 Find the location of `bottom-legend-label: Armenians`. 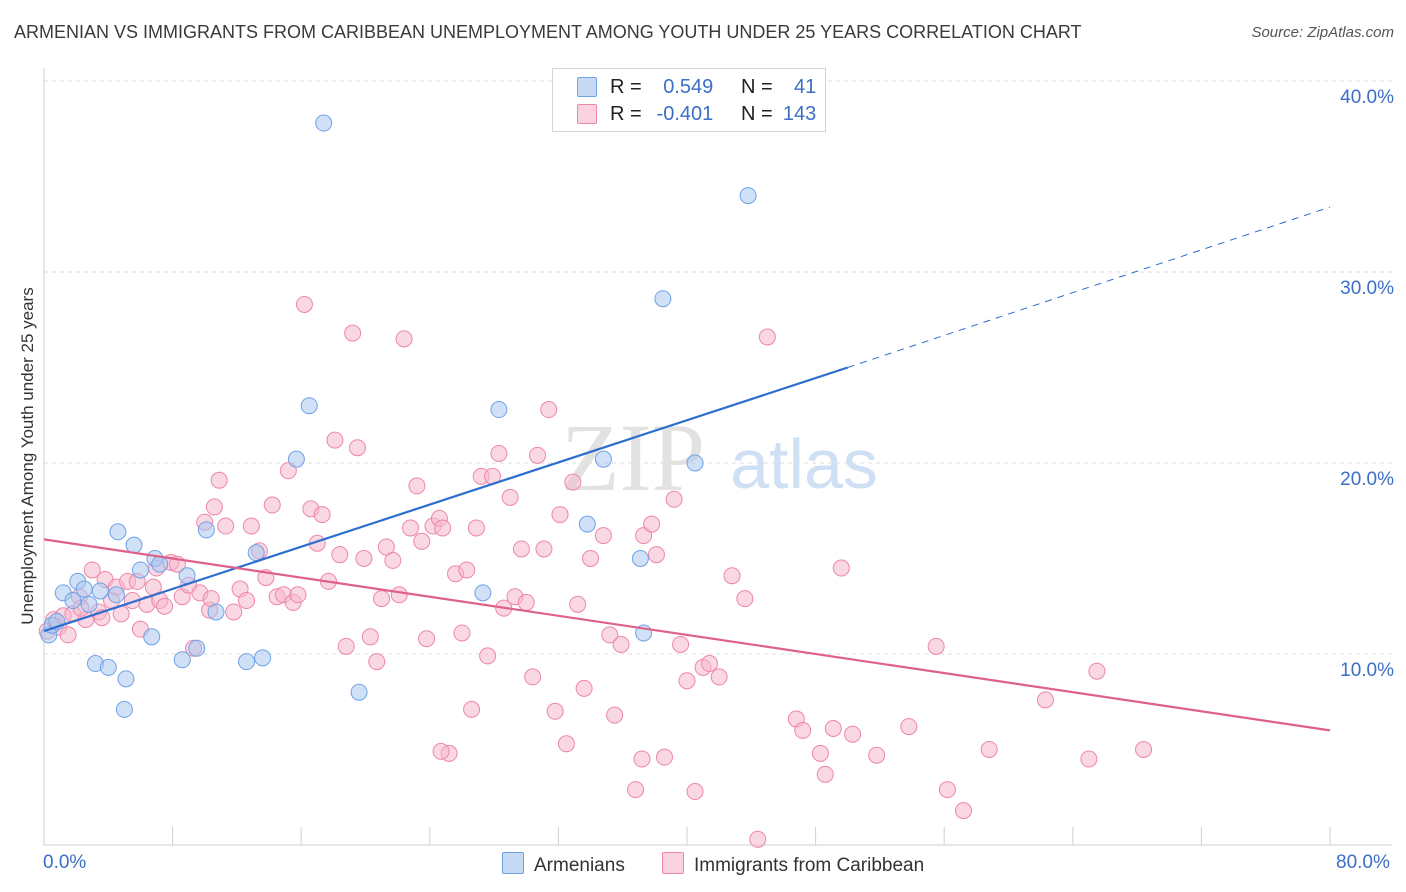

bottom-legend-label: Armenians is located at coordinates (579, 865).